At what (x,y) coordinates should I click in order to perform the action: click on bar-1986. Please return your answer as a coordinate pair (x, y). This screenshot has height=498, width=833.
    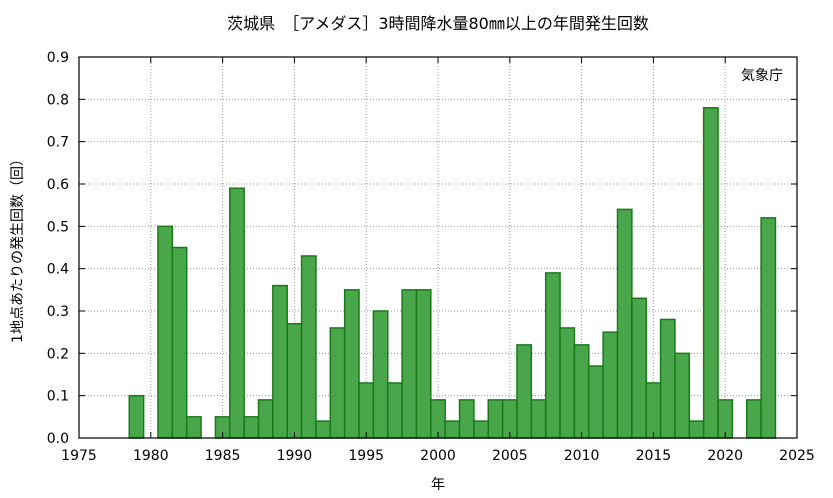
    Looking at the image, I should click on (237, 313).